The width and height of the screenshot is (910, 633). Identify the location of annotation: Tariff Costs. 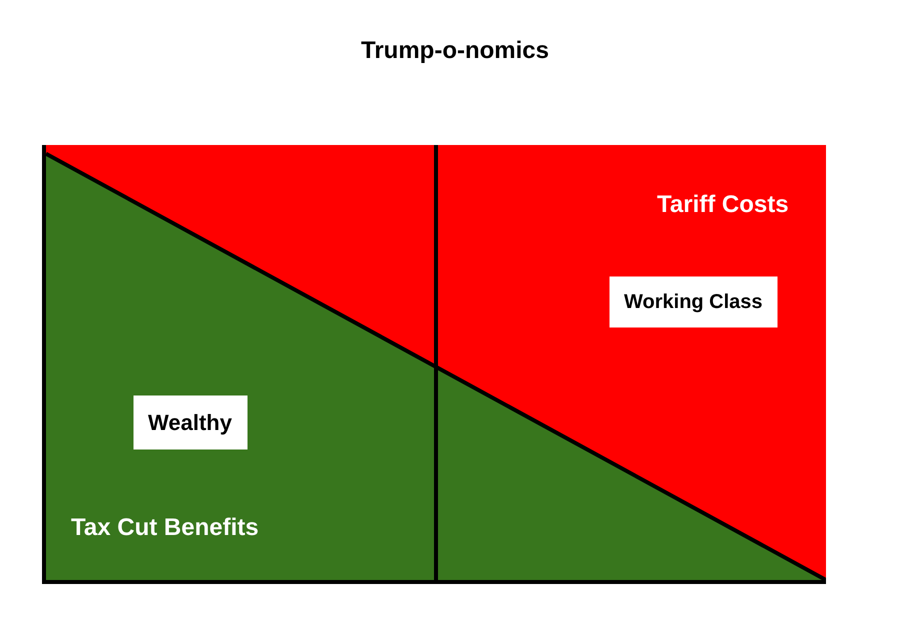
(723, 204).